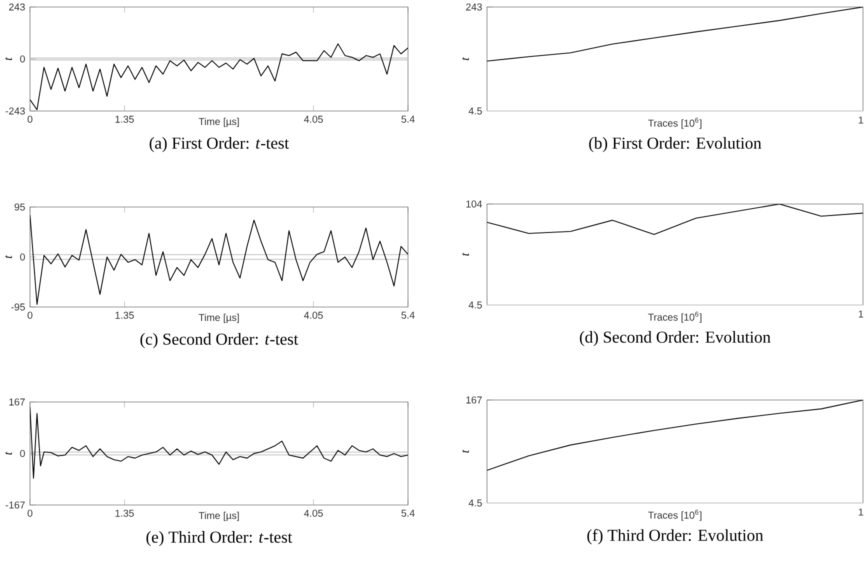  Describe the element at coordinates (675, 144) in the screenshot. I see `text: (b) First Order: Evolution` at that location.